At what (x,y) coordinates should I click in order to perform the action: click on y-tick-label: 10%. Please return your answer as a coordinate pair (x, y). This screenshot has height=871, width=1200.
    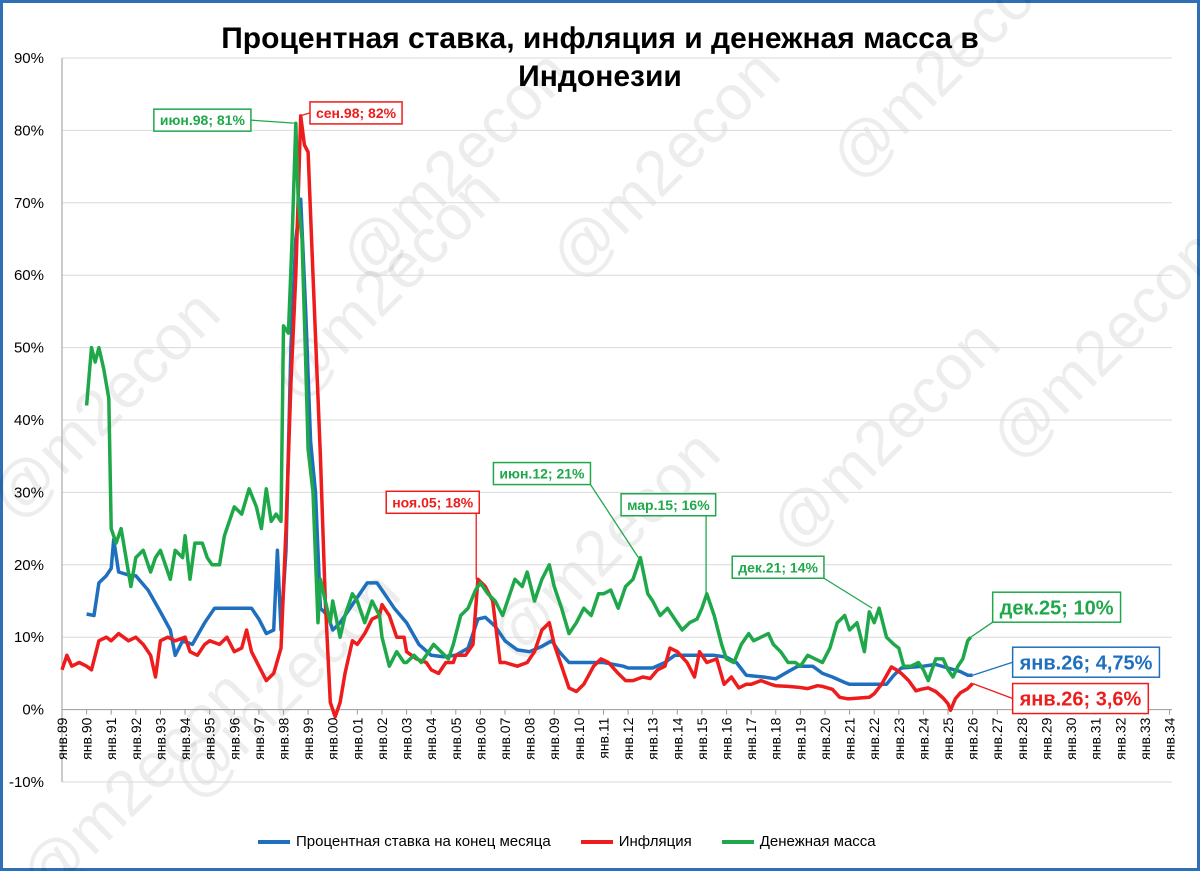
    Looking at the image, I should click on (29, 637).